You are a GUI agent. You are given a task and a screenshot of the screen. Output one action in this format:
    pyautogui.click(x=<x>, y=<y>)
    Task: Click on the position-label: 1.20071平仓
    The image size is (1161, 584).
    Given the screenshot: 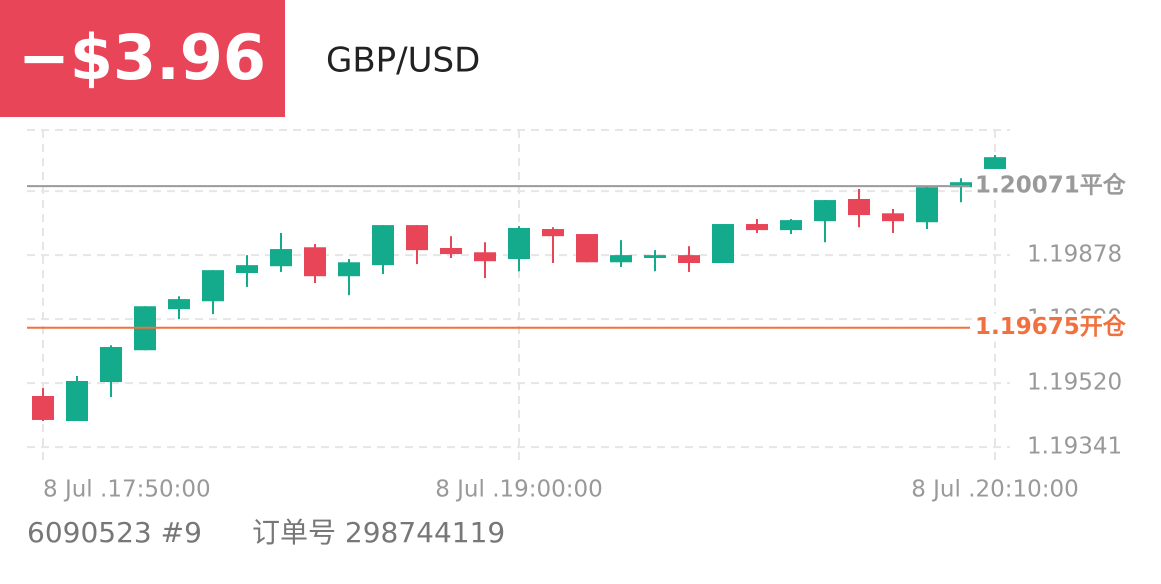 What is the action you would take?
    pyautogui.click(x=1051, y=185)
    